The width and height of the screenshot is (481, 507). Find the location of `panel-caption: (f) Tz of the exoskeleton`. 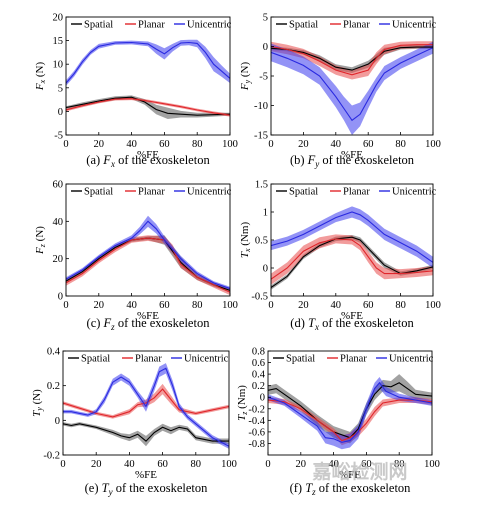

panel-caption: (f) Tz of the exoskeleton is located at coordinates (351, 489).